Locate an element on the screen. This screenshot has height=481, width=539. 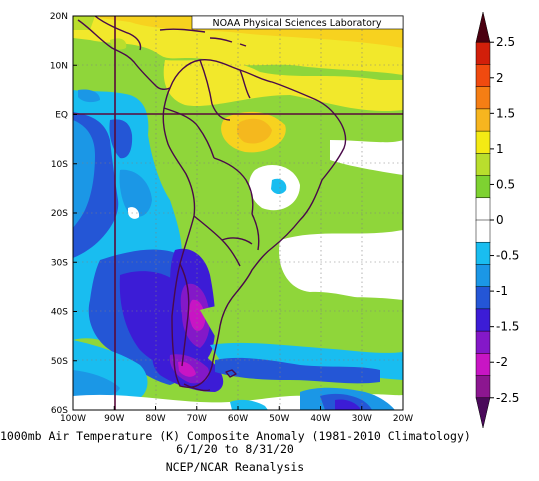
colorbar-tick-label: 2.5 is located at coordinates (505, 42).